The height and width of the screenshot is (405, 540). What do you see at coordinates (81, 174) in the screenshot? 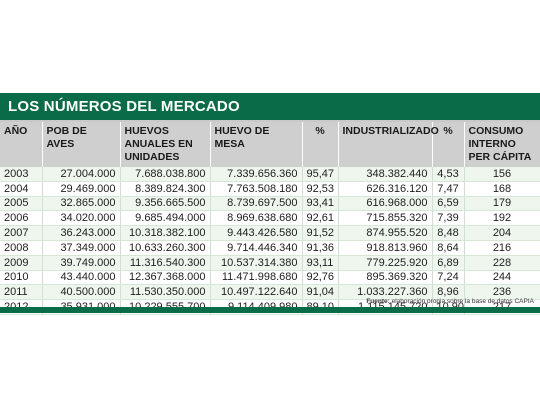
I see `table-cell: 27.004.000` at bounding box center [81, 174].